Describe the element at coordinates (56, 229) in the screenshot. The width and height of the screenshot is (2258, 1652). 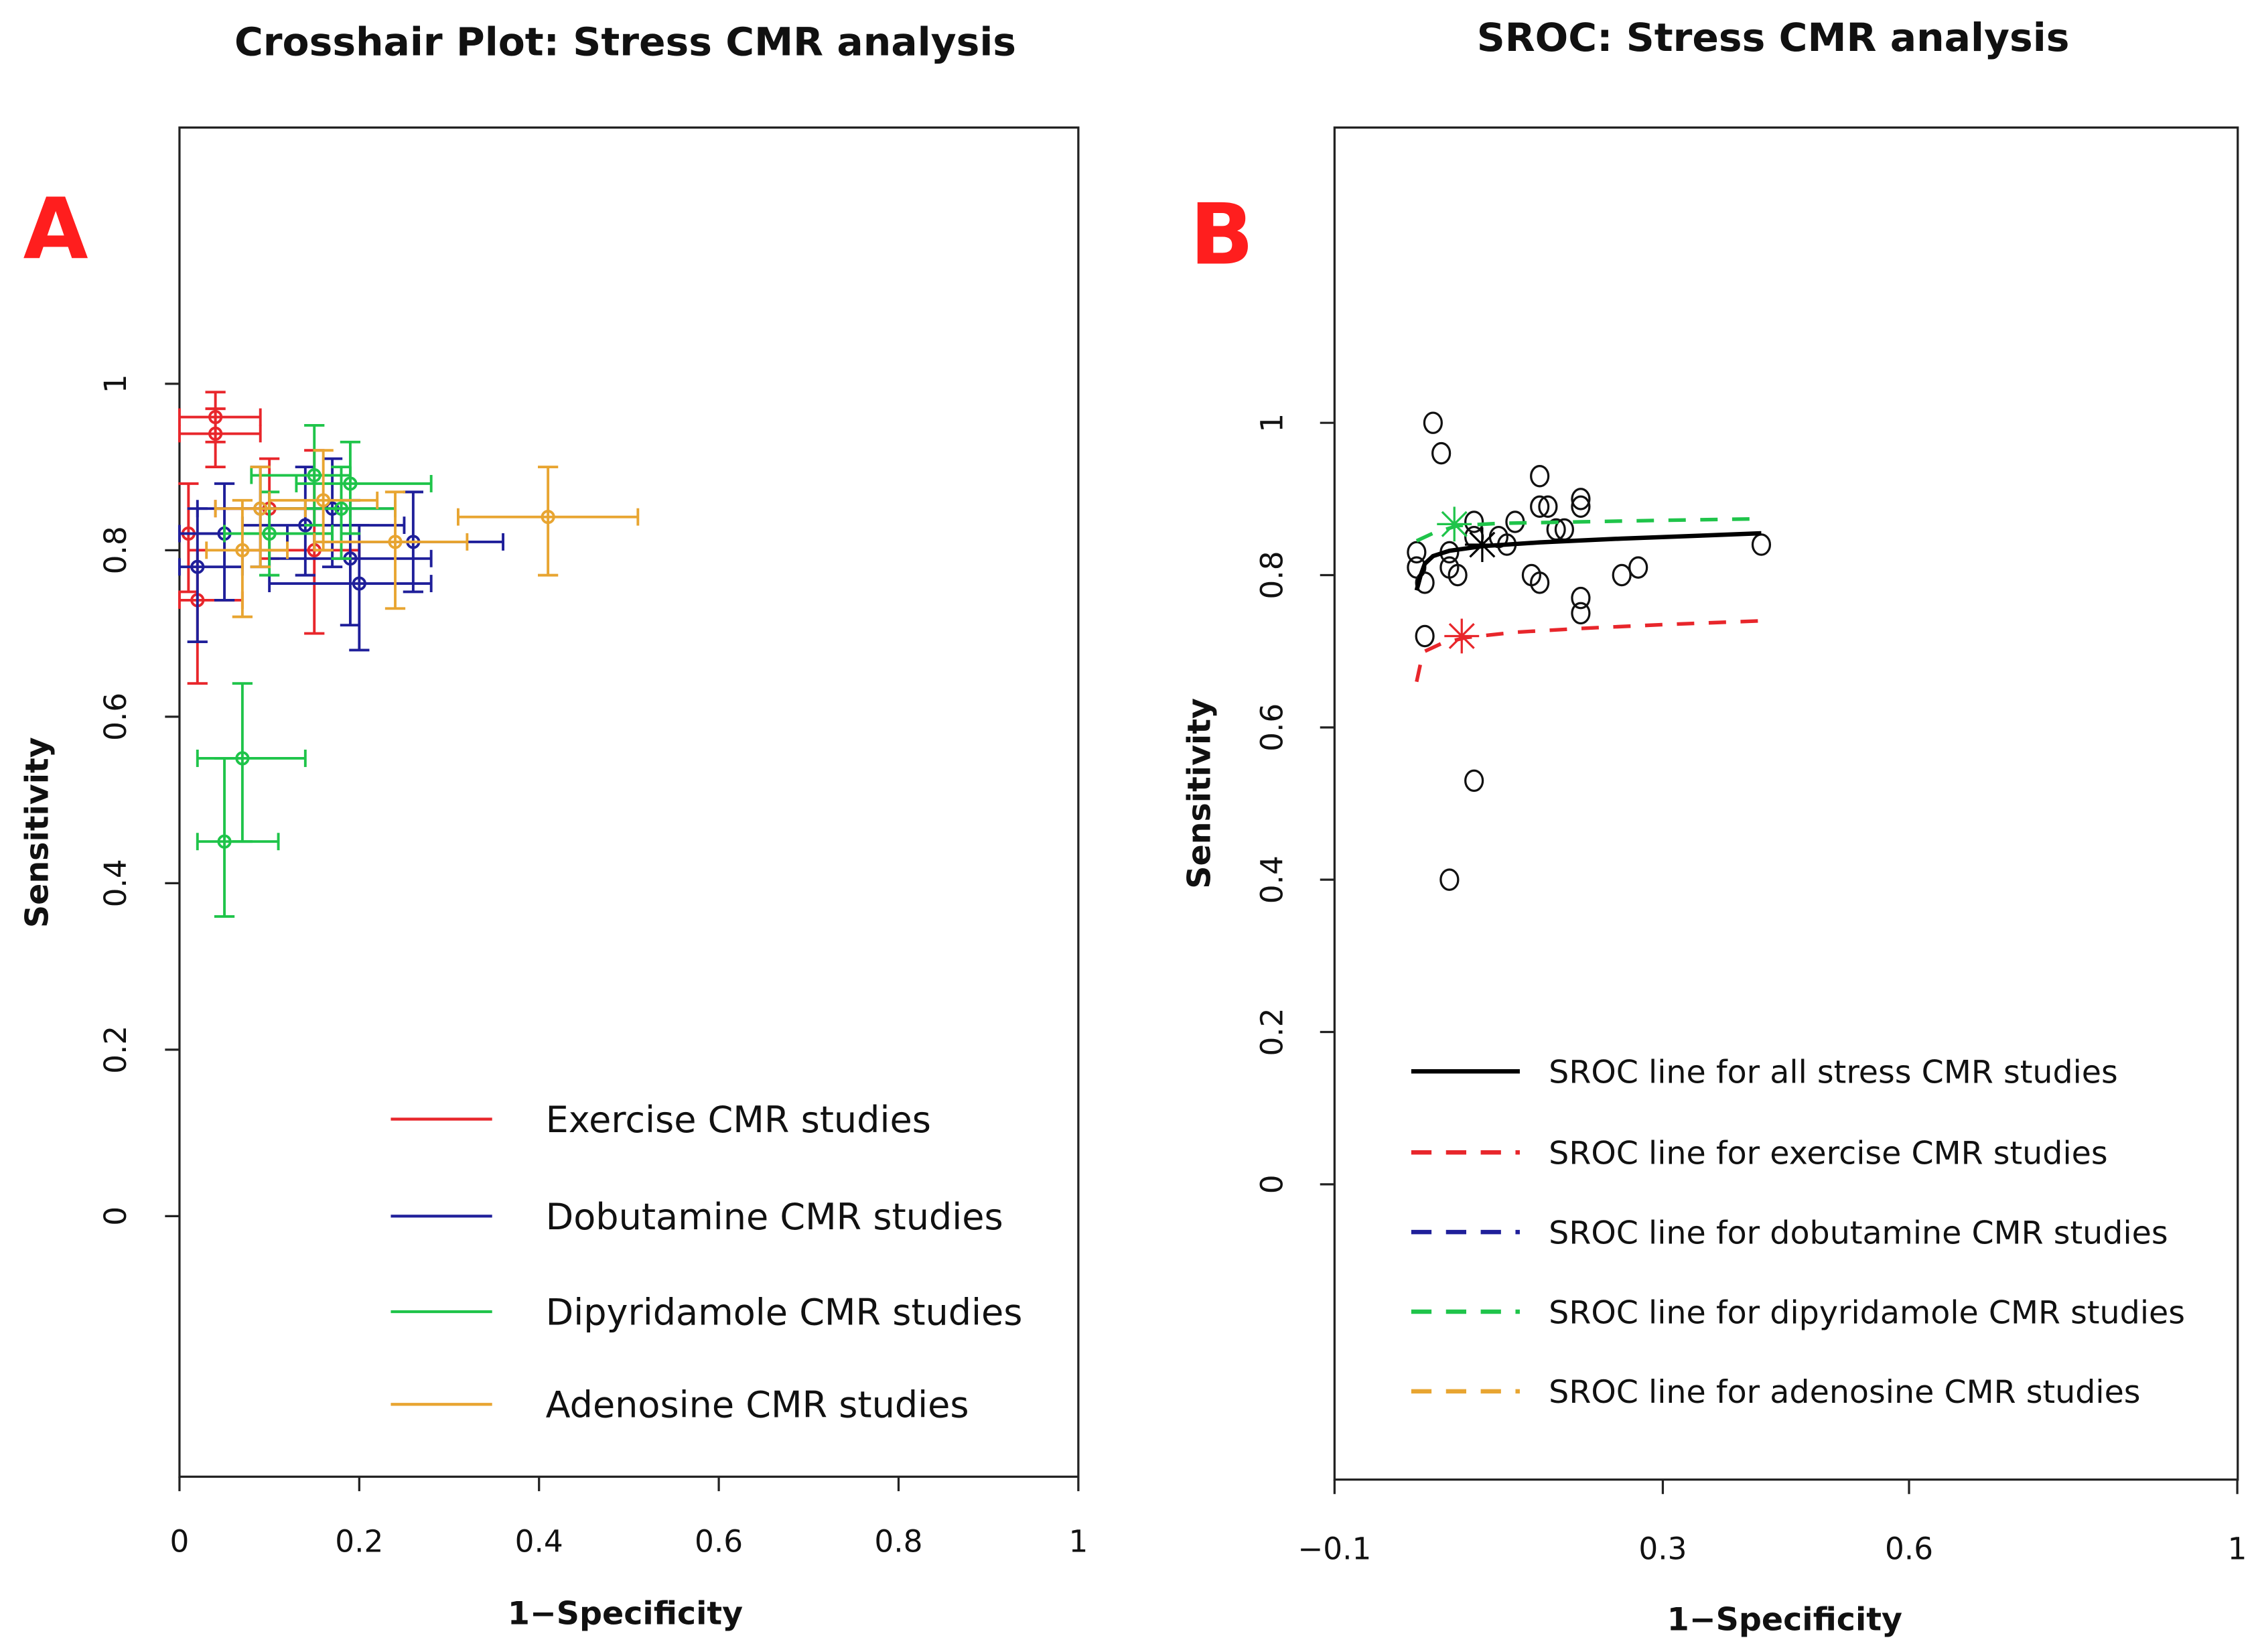
I see `panel-a-label: A` at that location.